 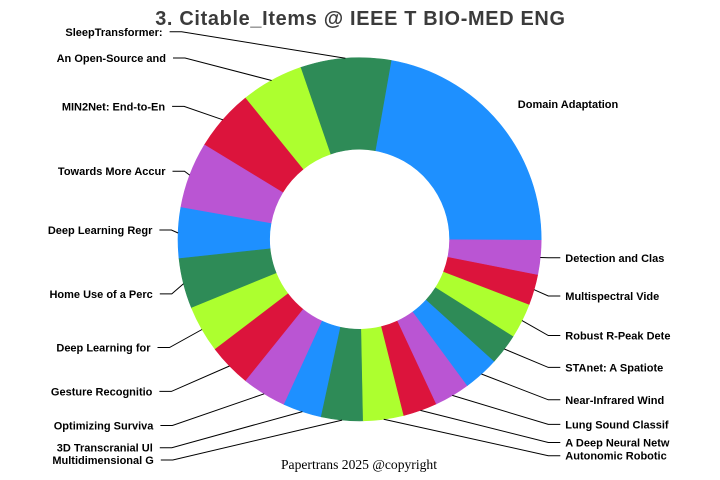 What do you see at coordinates (100, 295) in the screenshot?
I see `svg-text: Home Use of a Perc` at bounding box center [100, 295].